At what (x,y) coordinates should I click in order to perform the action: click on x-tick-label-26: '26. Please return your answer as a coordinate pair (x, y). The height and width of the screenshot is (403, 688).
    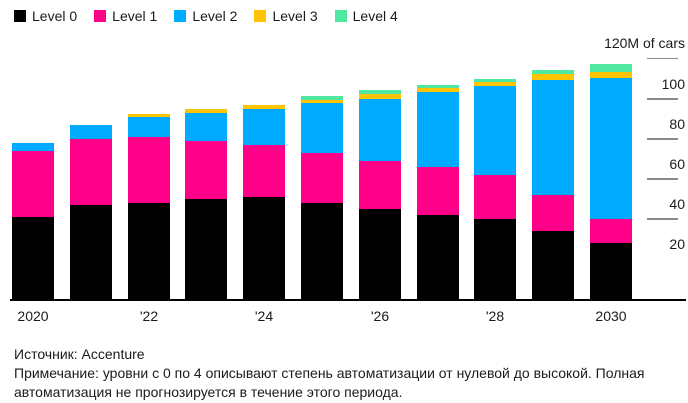
    Looking at the image, I should click on (380, 316).